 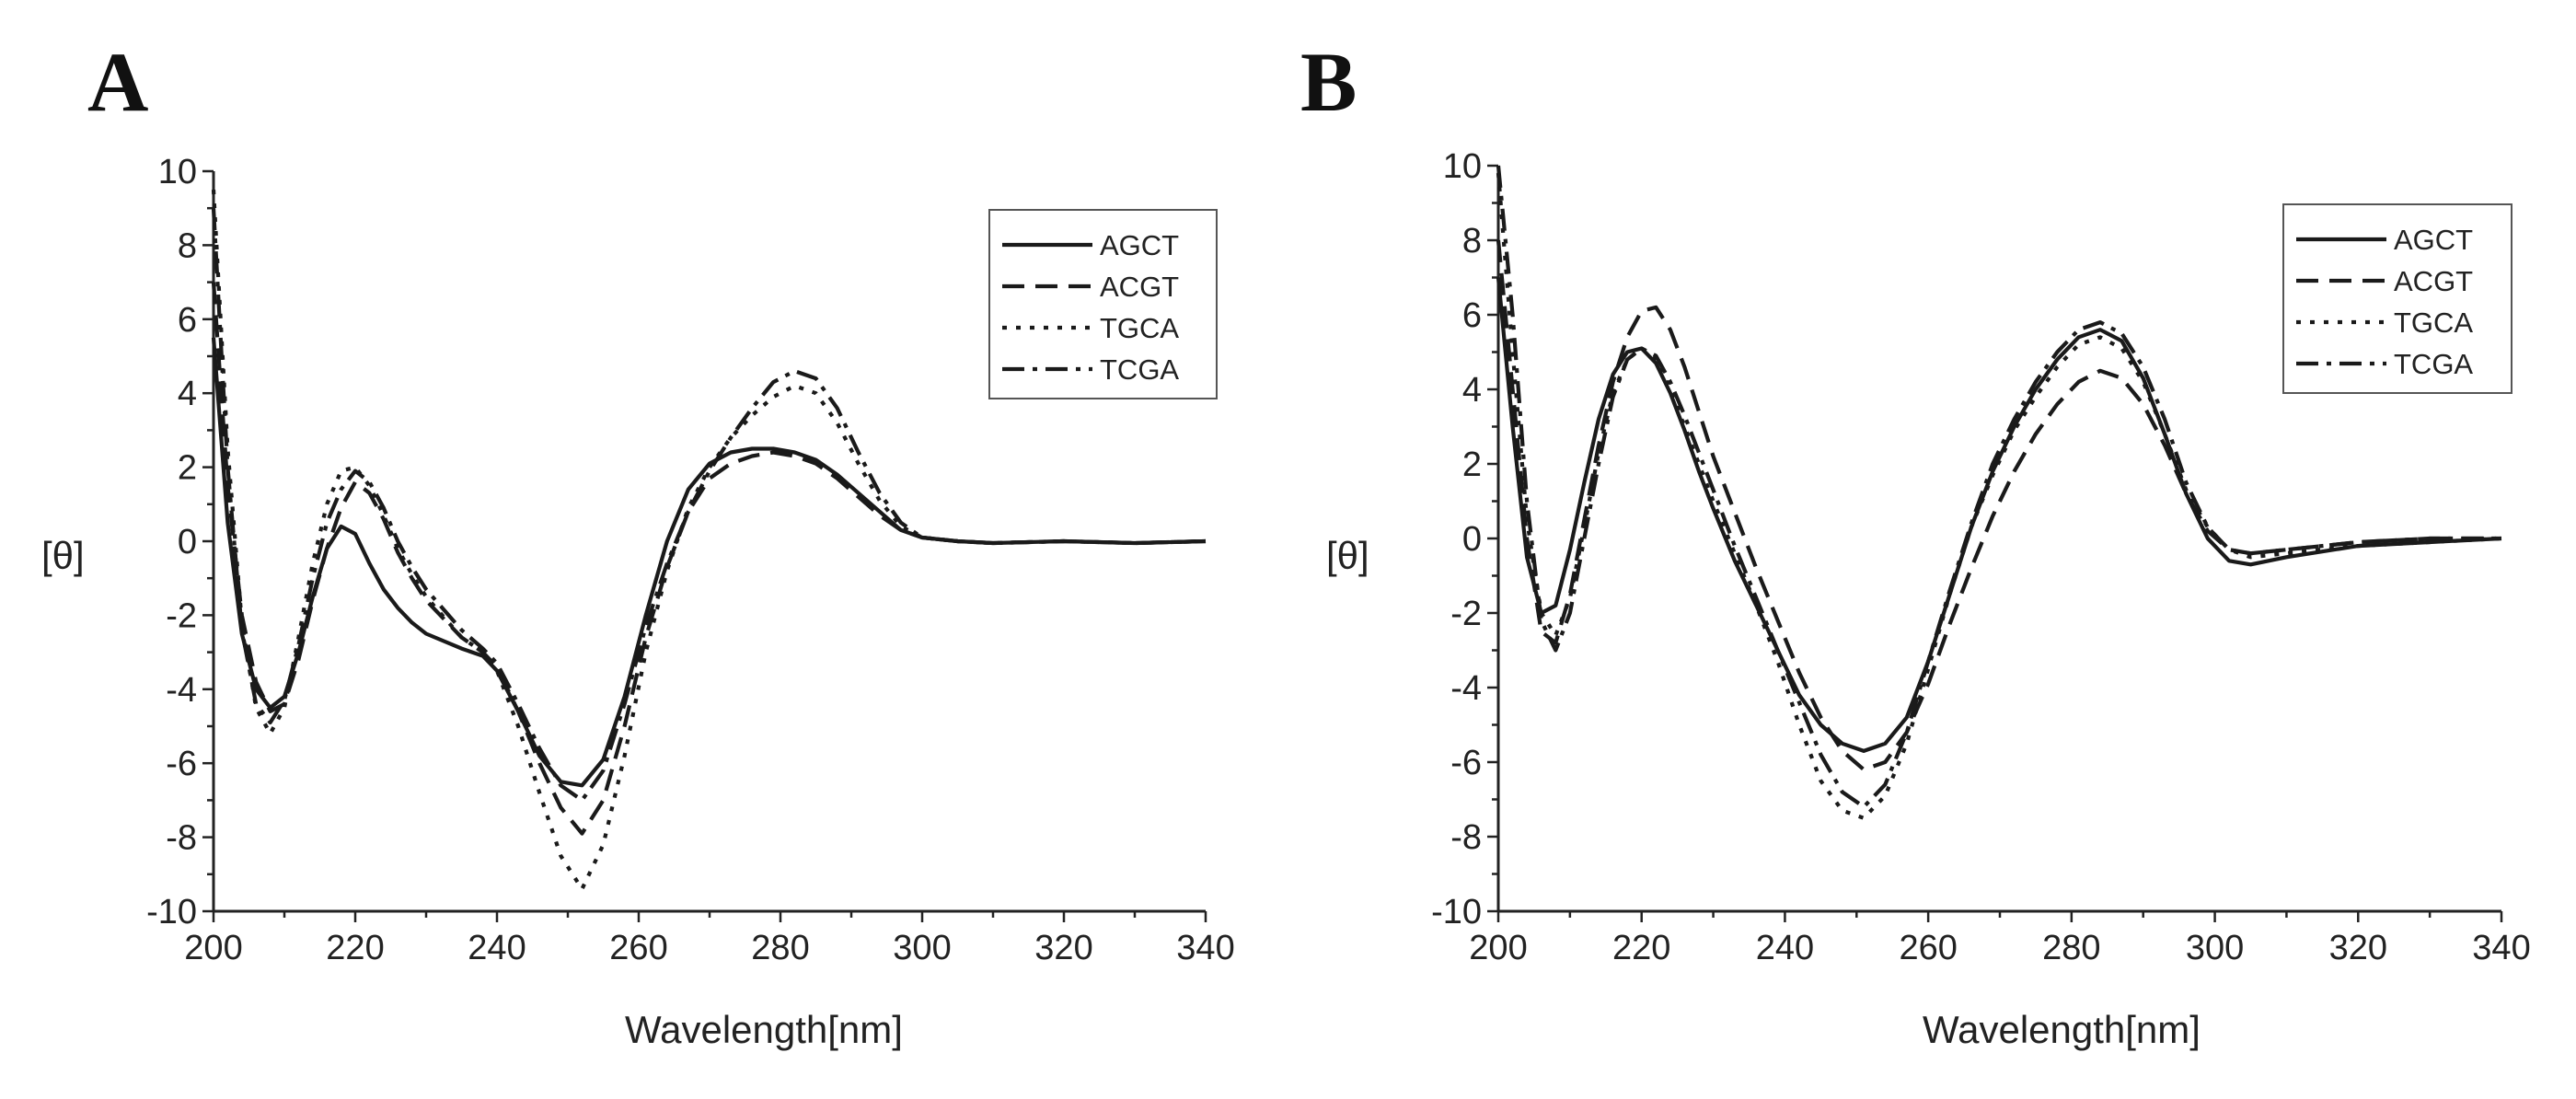 What do you see at coordinates (181, 615) in the screenshot?
I see `panel-a-y-tick-label: -2` at bounding box center [181, 615].